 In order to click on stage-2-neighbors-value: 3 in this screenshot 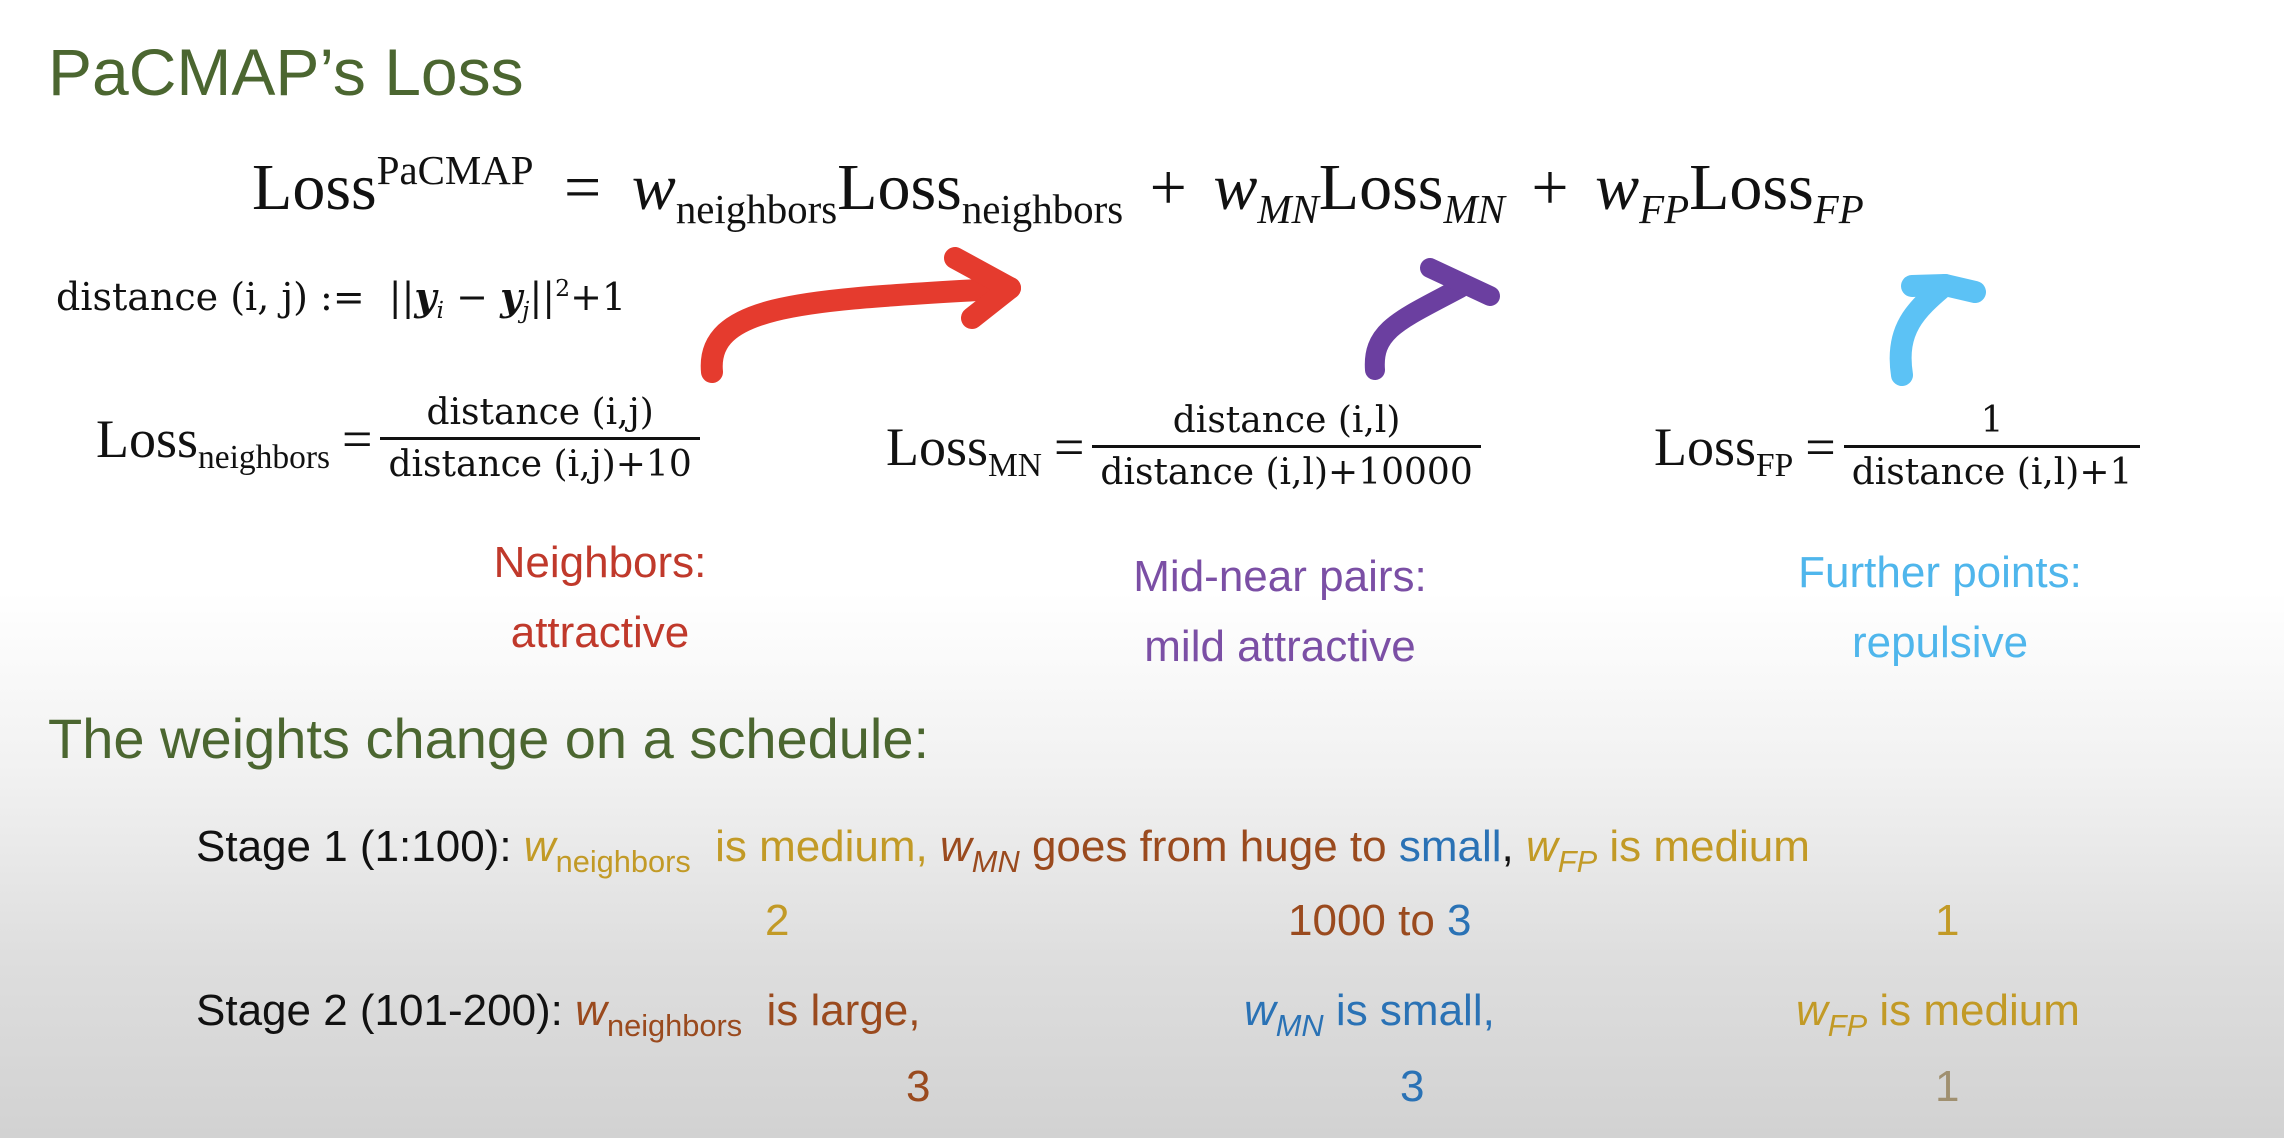, I will do `click(918, 1086)`.